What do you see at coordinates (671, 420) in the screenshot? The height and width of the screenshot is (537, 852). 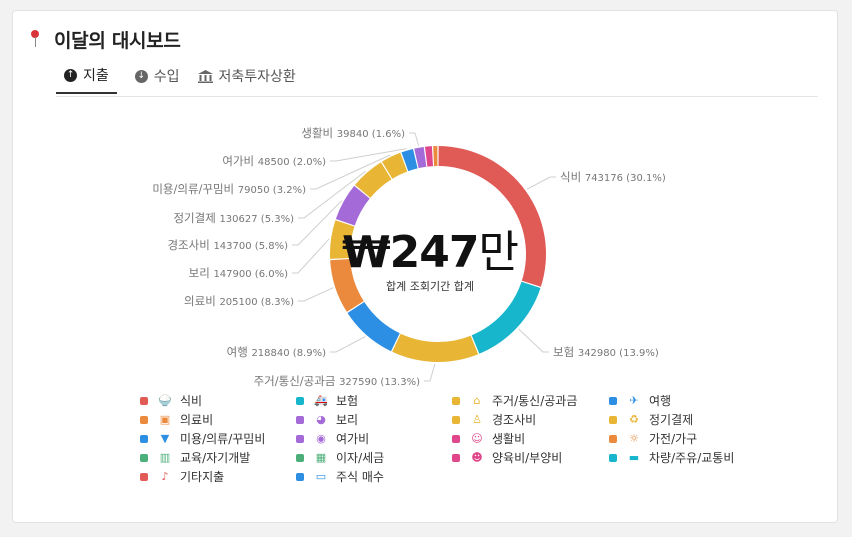 I see `legend-label: 정기결제` at bounding box center [671, 420].